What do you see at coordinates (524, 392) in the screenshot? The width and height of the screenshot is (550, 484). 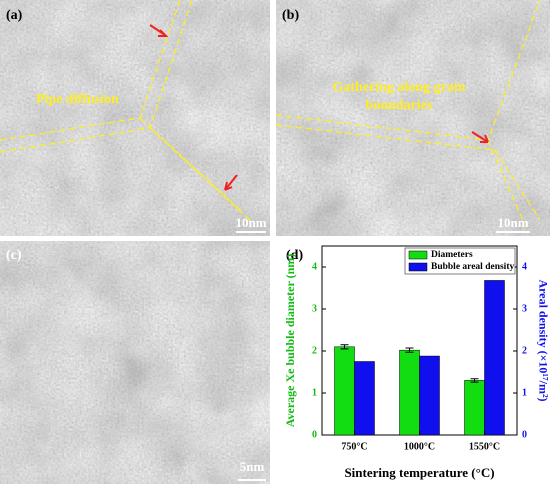 I see `y2-tick-label: 1` at bounding box center [524, 392].